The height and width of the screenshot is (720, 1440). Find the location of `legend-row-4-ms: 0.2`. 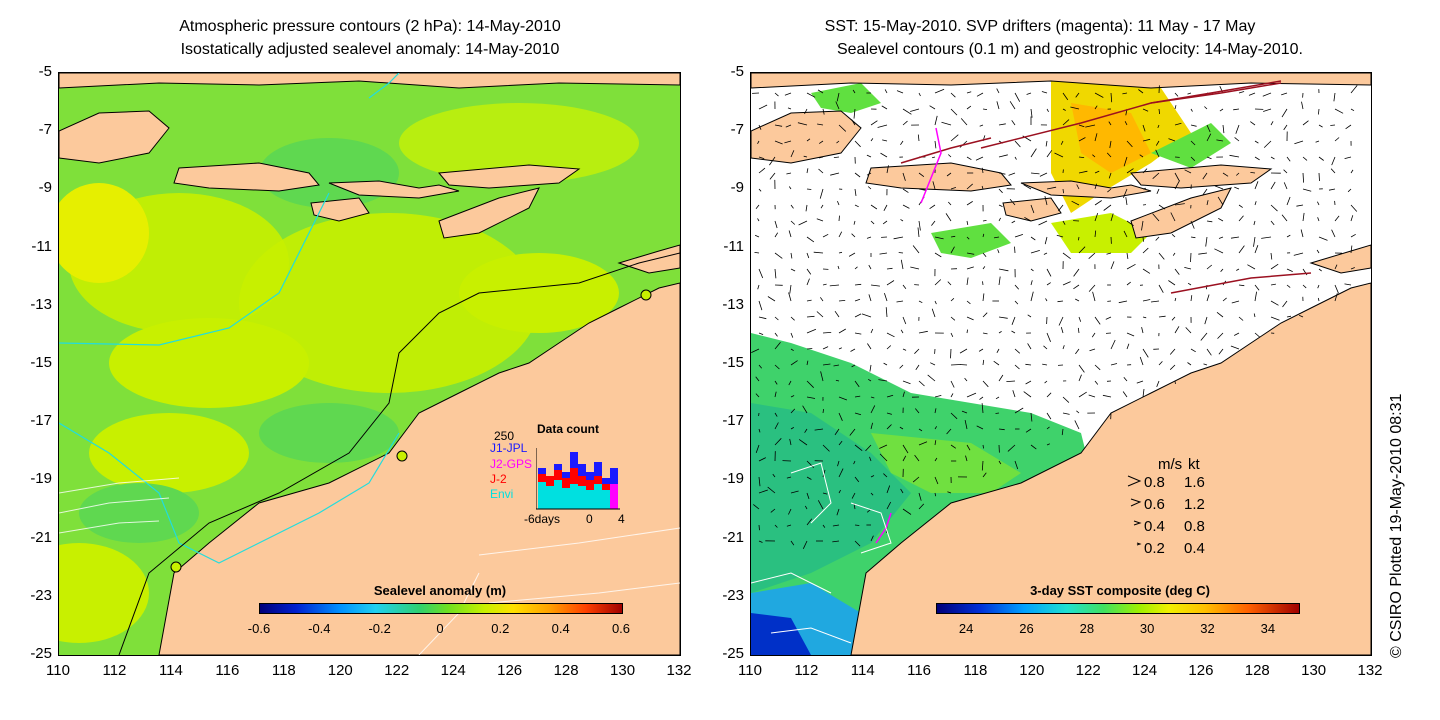

legend-row-4-ms: 0.2 is located at coordinates (1154, 548).